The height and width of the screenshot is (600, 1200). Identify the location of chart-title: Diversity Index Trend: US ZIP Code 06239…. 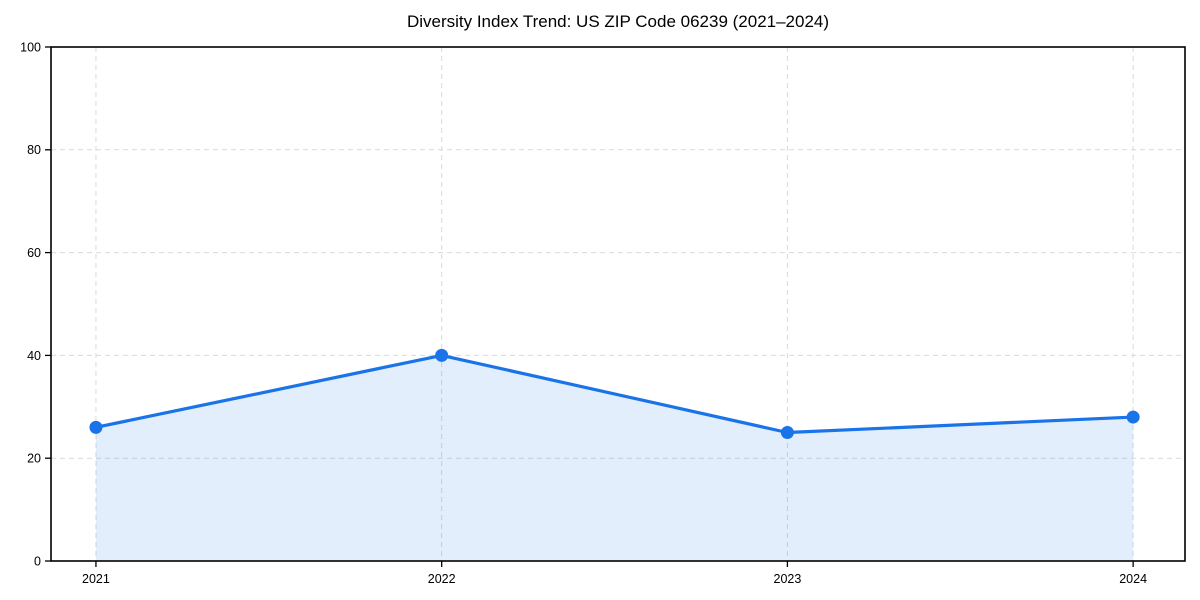
(618, 21).